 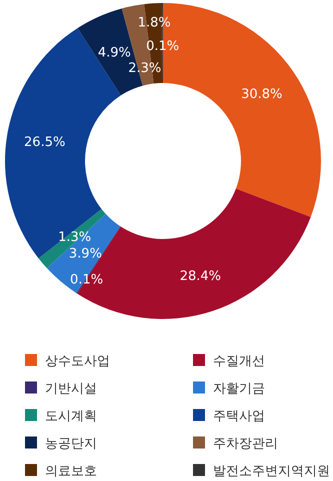 I want to click on legend-label: 도시계획, so click(x=71, y=416).